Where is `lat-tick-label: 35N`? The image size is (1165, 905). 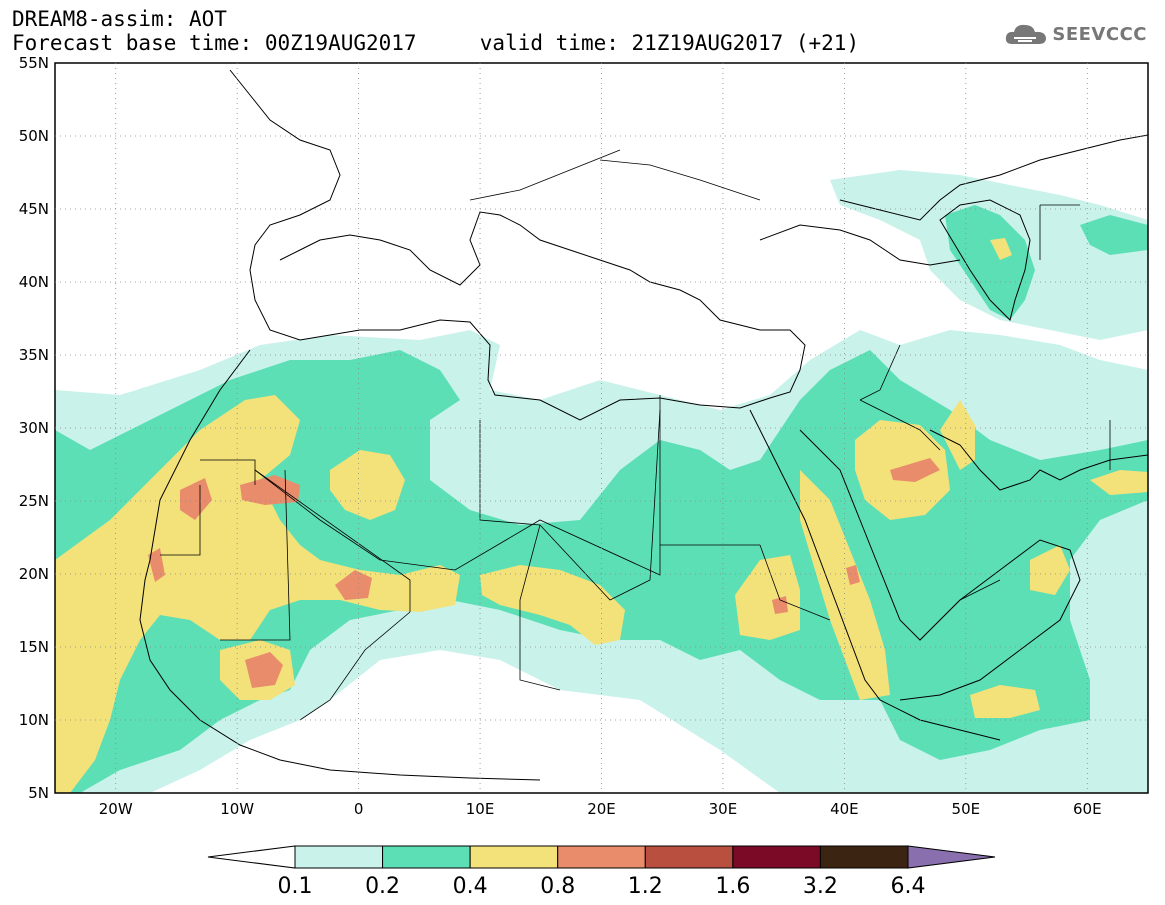 lat-tick-label: 35N is located at coordinates (34, 355).